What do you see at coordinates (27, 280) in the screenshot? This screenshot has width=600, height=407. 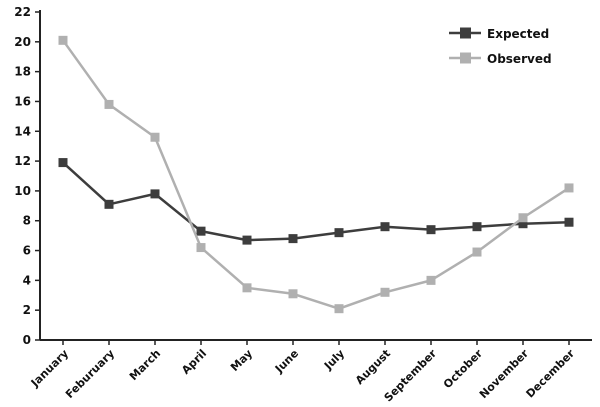 I see `y-tick-label: 4` at bounding box center [27, 280].